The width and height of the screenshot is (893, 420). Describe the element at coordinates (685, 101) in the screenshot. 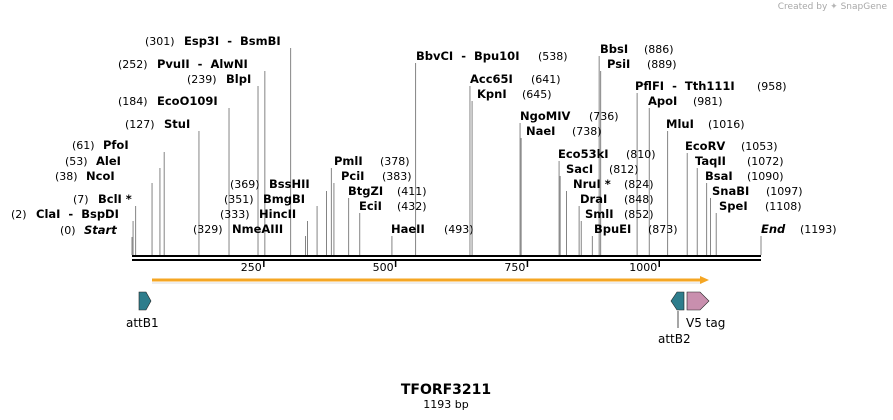

I see `site-apoi: ApoI (981)` at that location.